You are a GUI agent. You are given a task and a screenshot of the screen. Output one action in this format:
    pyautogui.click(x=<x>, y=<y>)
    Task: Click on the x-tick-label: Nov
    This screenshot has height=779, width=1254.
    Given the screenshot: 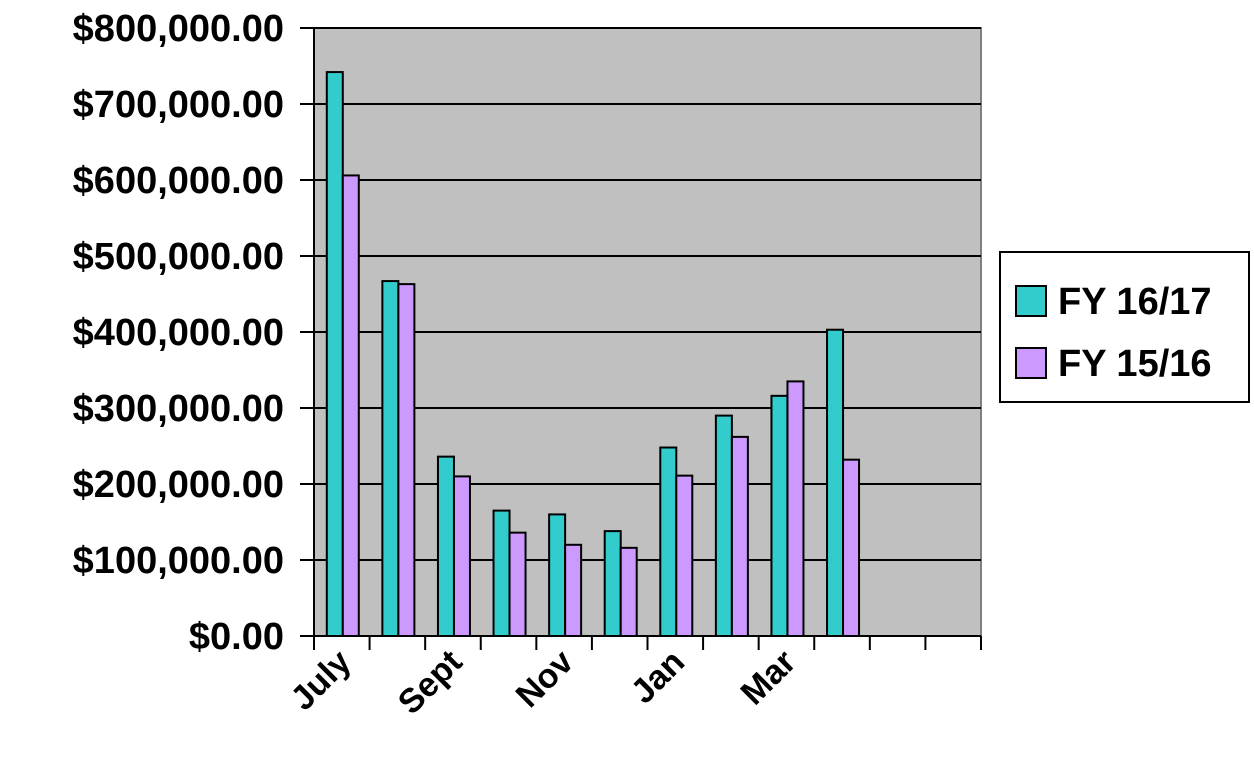 What is the action you would take?
    pyautogui.click(x=545, y=679)
    